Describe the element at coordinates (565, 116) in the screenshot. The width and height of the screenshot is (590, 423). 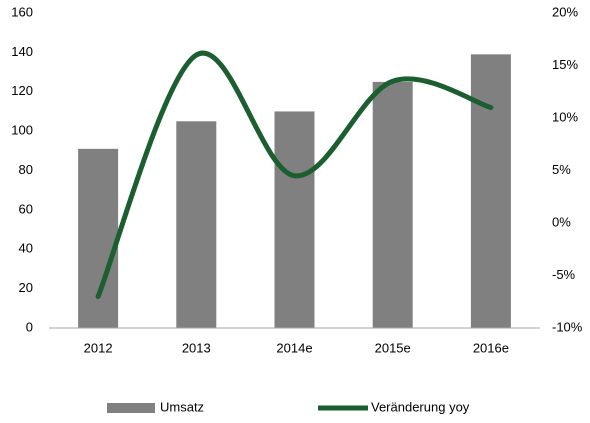
I see `y2-tick-label: 10%` at that location.